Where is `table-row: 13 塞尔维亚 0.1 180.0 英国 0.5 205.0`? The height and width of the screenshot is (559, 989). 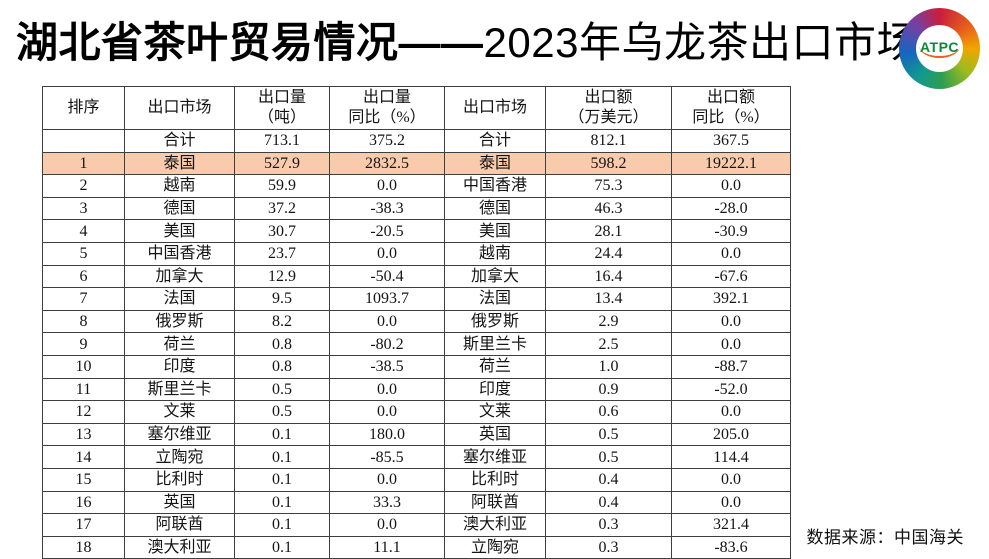 table-row: 13 塞尔维亚 0.1 180.0 英国 0.5 205.0 is located at coordinates (416, 434).